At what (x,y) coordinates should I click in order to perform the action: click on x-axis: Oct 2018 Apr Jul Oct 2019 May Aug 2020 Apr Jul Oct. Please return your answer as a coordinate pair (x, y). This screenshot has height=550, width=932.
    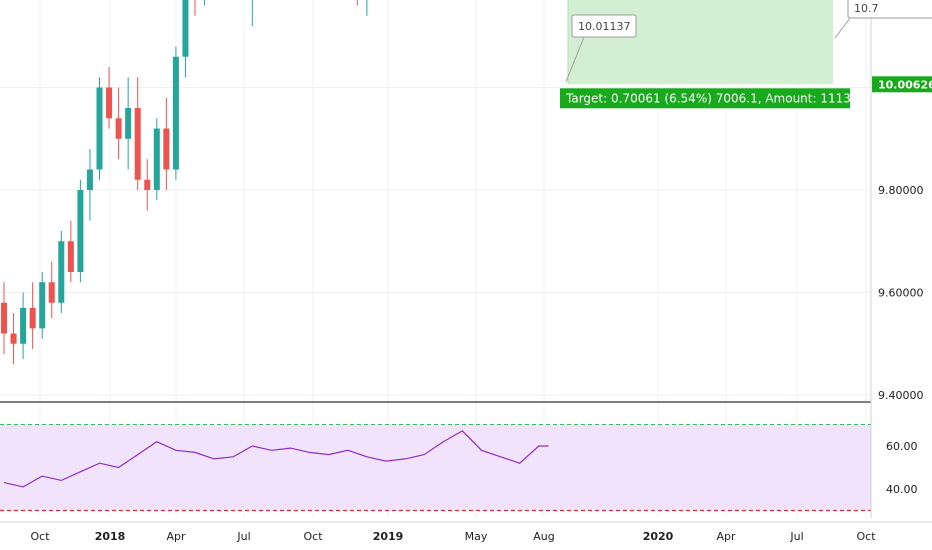
    Looking at the image, I should click on (466, 534).